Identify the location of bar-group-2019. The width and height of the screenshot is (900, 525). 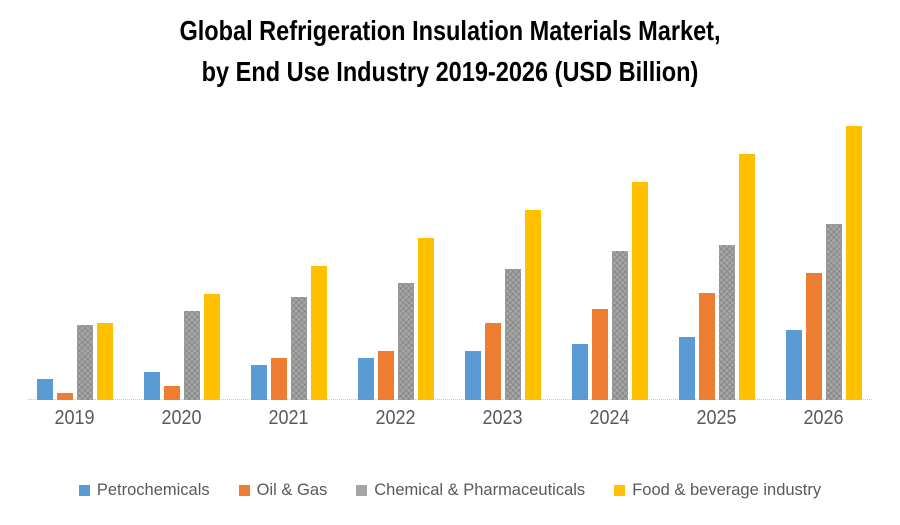
(74, 361).